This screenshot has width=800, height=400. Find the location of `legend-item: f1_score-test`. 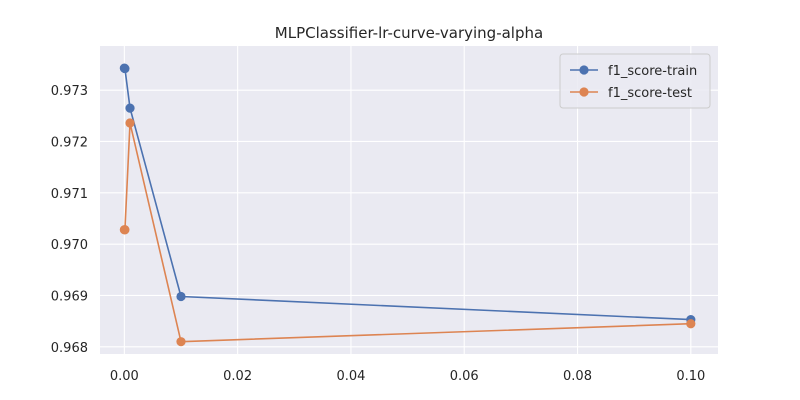

legend-item: f1_score-test is located at coordinates (631, 93).